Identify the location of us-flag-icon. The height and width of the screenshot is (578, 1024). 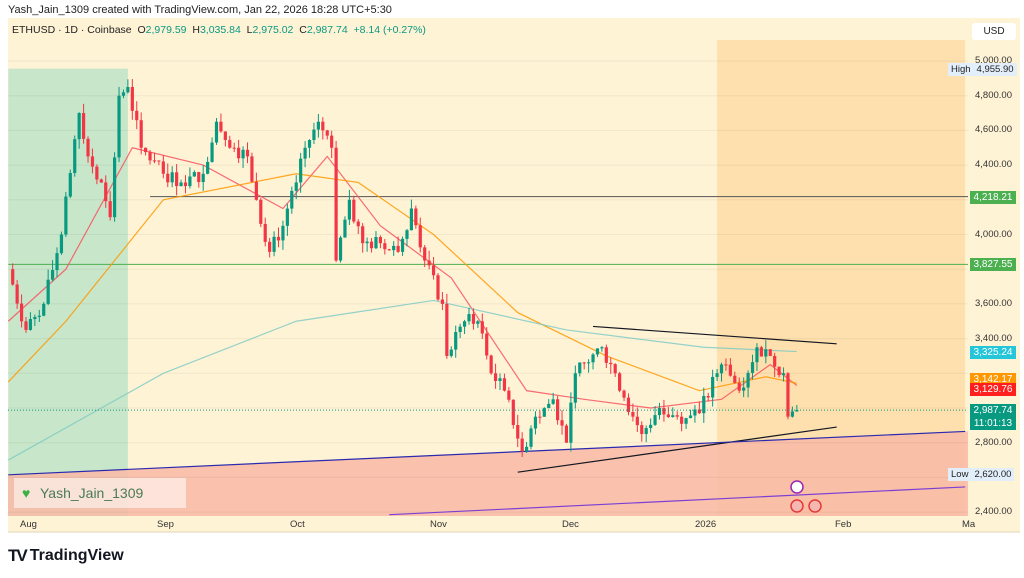
(815, 506).